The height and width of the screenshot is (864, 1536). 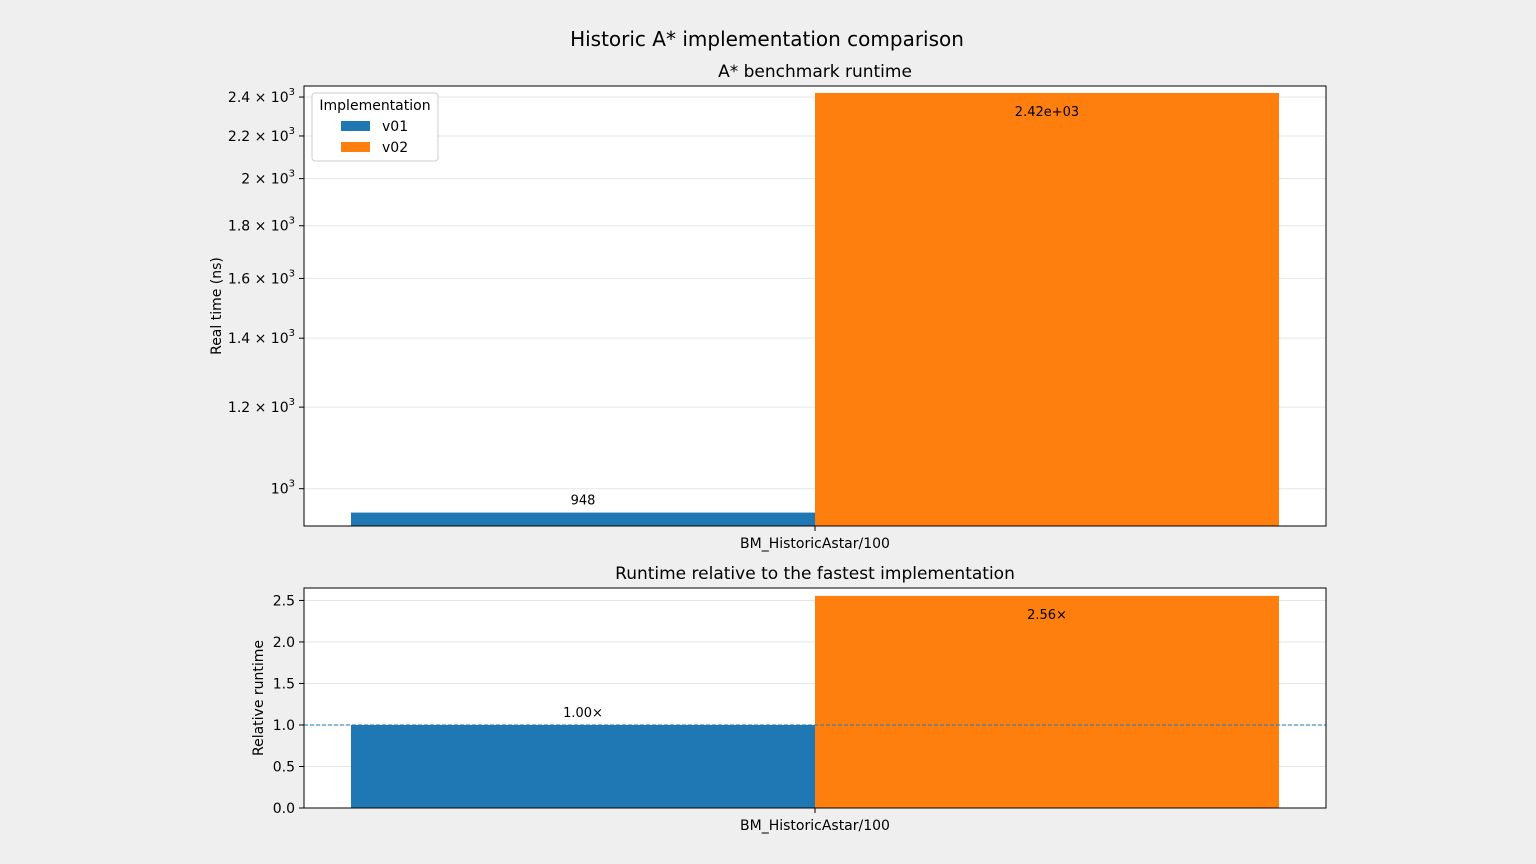 I want to click on runtime-y-axis-label: Real time (ns), so click(x=217, y=306).